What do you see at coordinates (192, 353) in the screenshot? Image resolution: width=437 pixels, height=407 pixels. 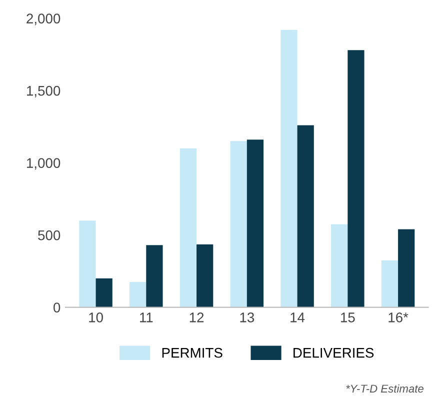 I see `legend-label: PERMITS` at bounding box center [192, 353].